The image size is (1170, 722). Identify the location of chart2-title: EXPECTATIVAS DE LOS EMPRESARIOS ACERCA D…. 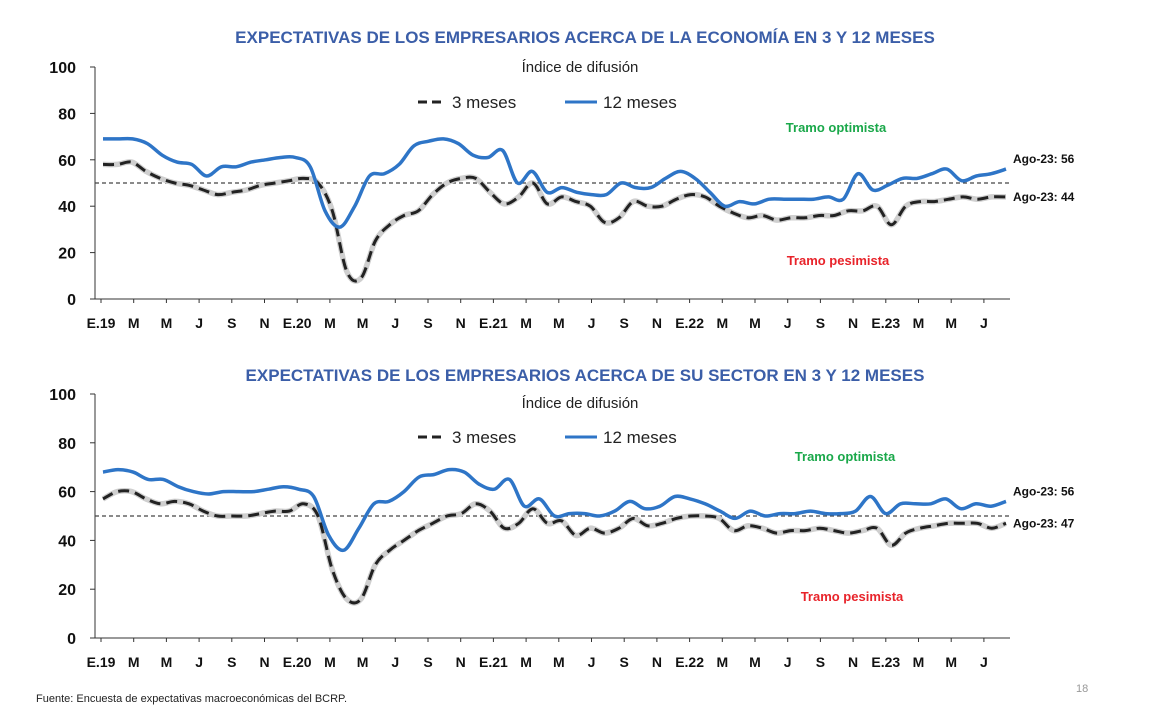
(585, 375).